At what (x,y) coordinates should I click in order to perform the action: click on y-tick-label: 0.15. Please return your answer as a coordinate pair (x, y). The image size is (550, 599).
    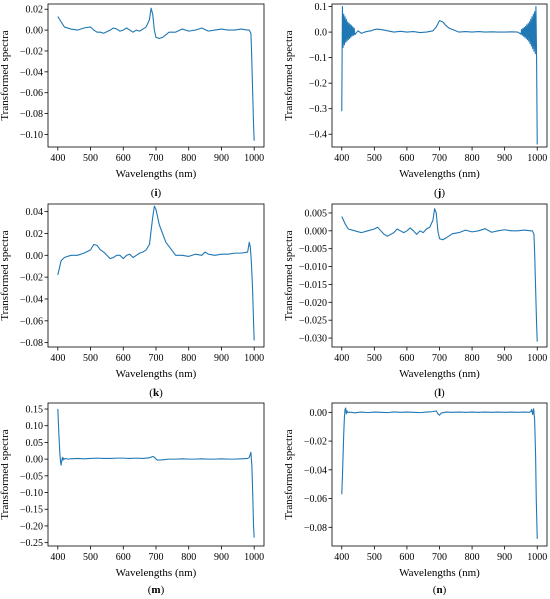
    Looking at the image, I should click on (35, 410).